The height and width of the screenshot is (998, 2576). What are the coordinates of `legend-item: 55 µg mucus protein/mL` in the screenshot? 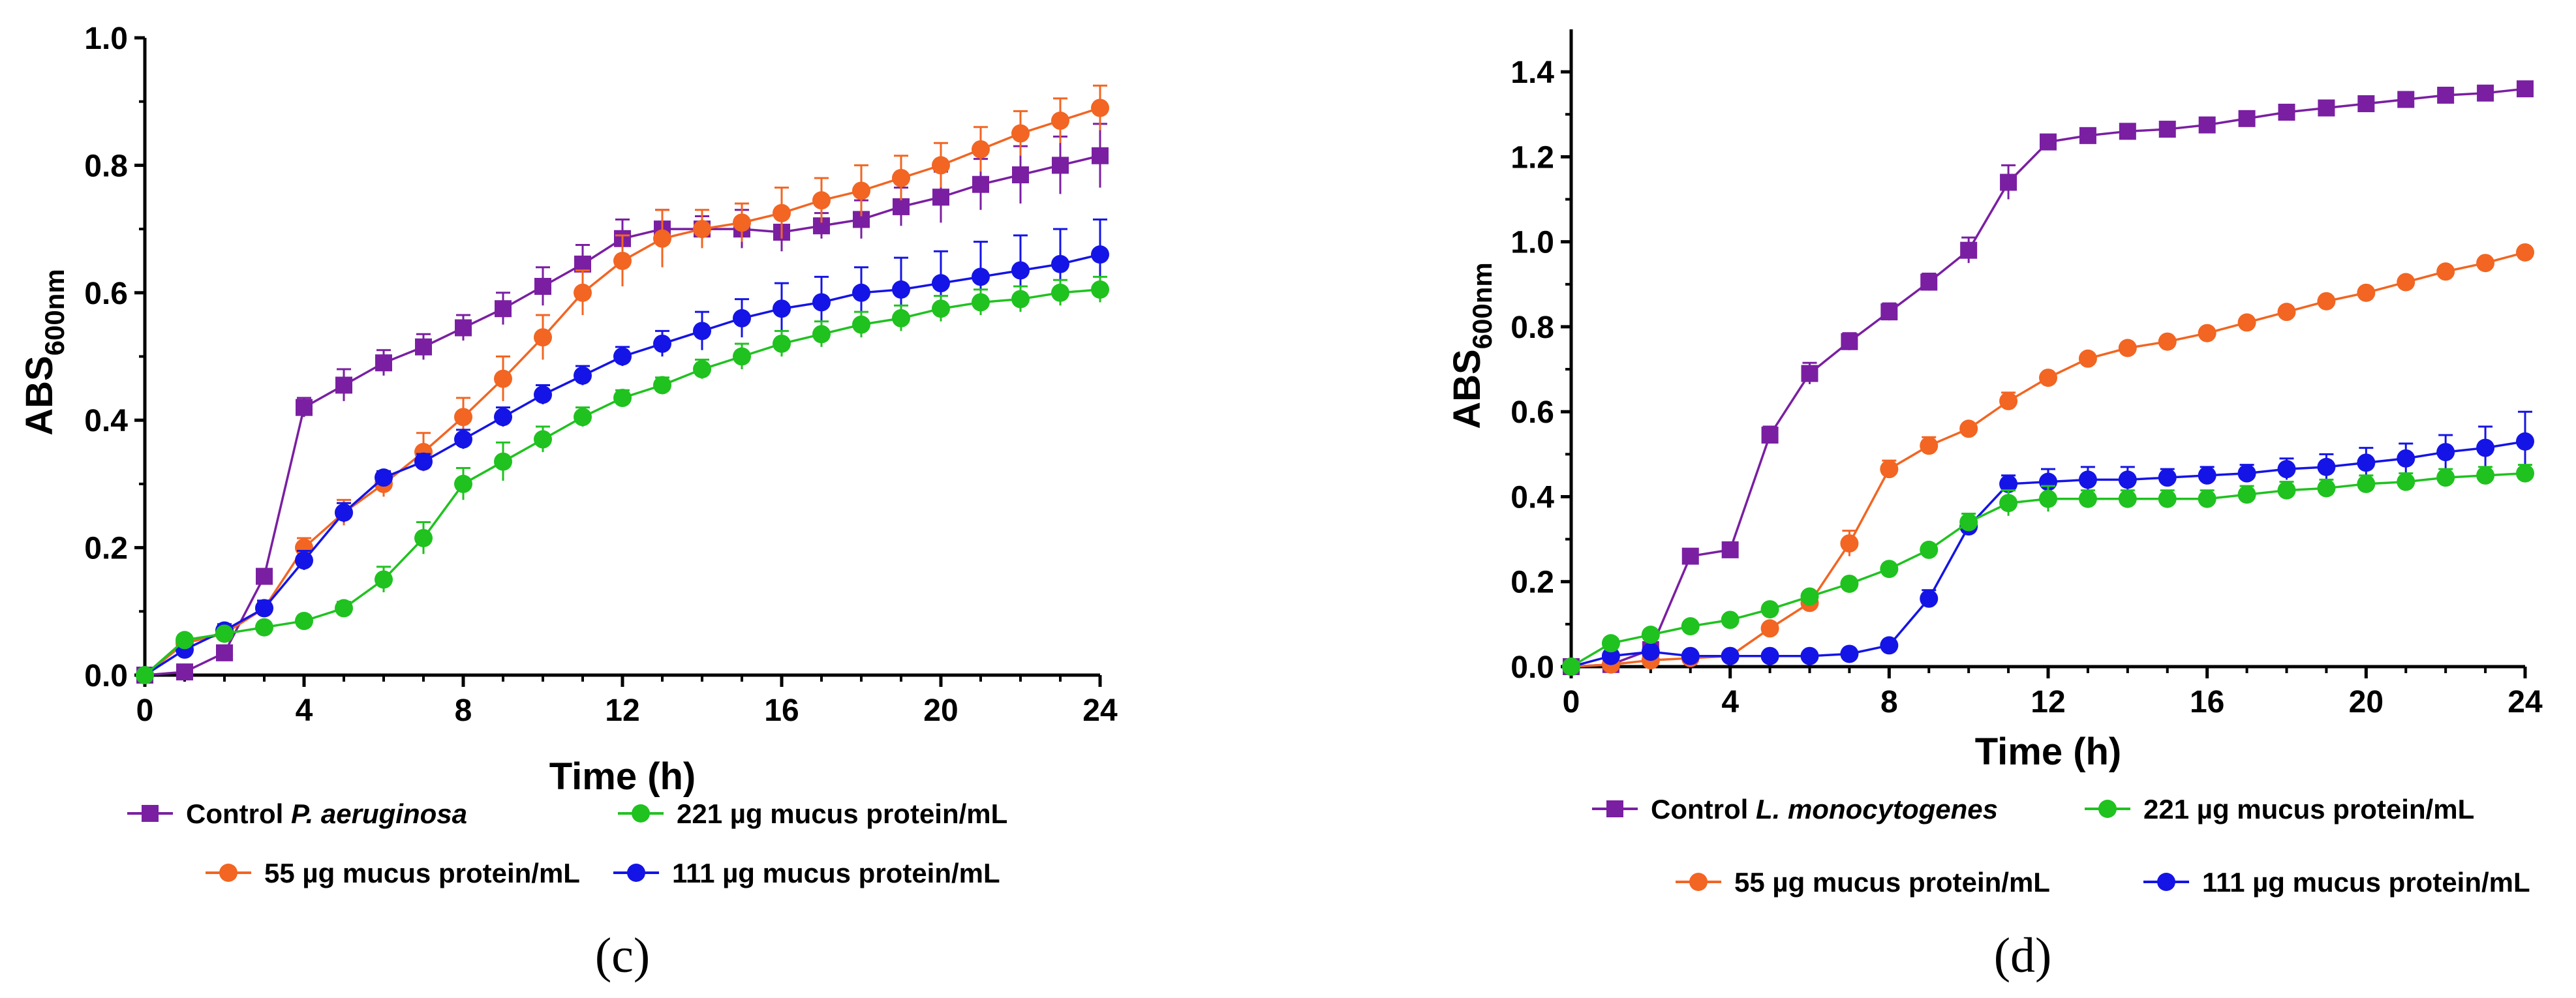 It's located at (1863, 882).